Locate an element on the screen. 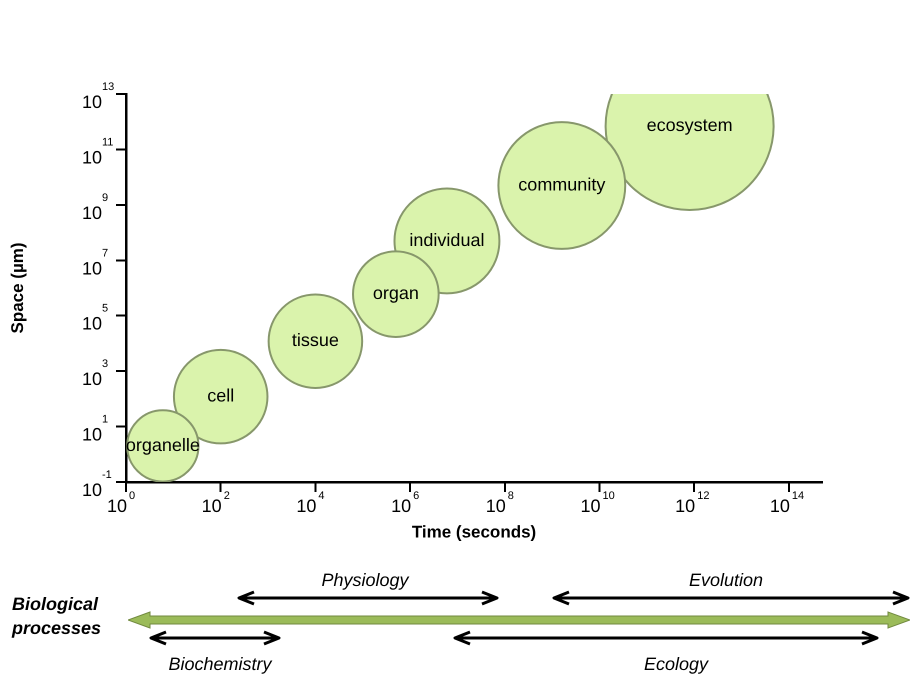 The image size is (916, 679). series-label: organ is located at coordinates (395, 293).